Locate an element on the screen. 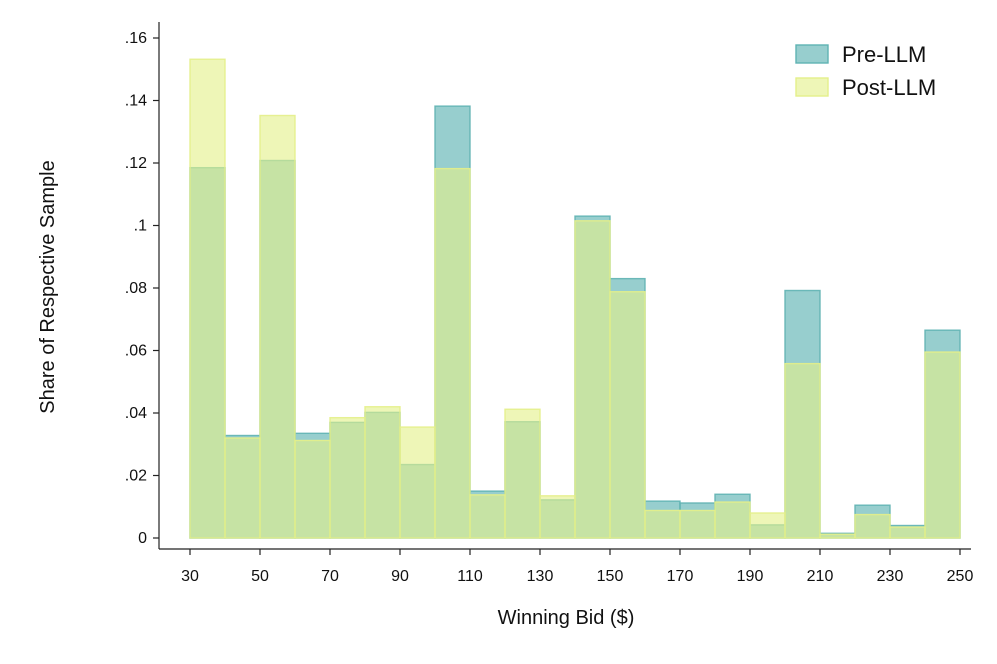  y-tick-label: .06 is located at coordinates (136, 351).